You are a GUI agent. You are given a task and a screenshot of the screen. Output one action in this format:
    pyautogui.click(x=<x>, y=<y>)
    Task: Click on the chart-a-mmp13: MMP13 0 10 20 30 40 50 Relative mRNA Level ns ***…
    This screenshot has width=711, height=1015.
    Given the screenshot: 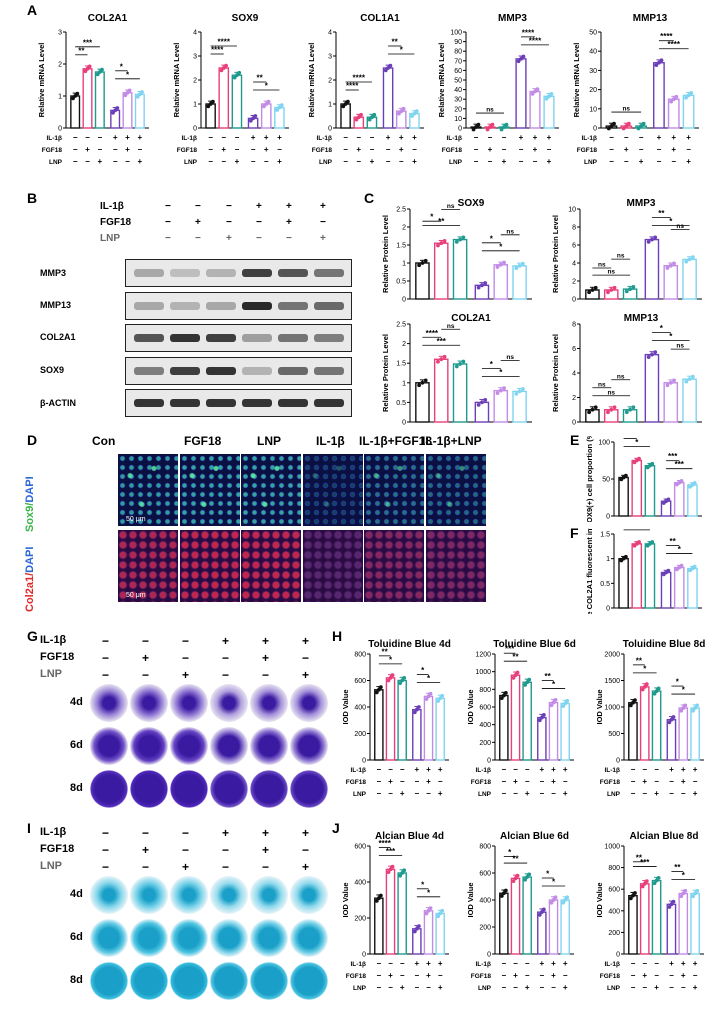 What is the action you would take?
    pyautogui.click(x=635, y=89)
    